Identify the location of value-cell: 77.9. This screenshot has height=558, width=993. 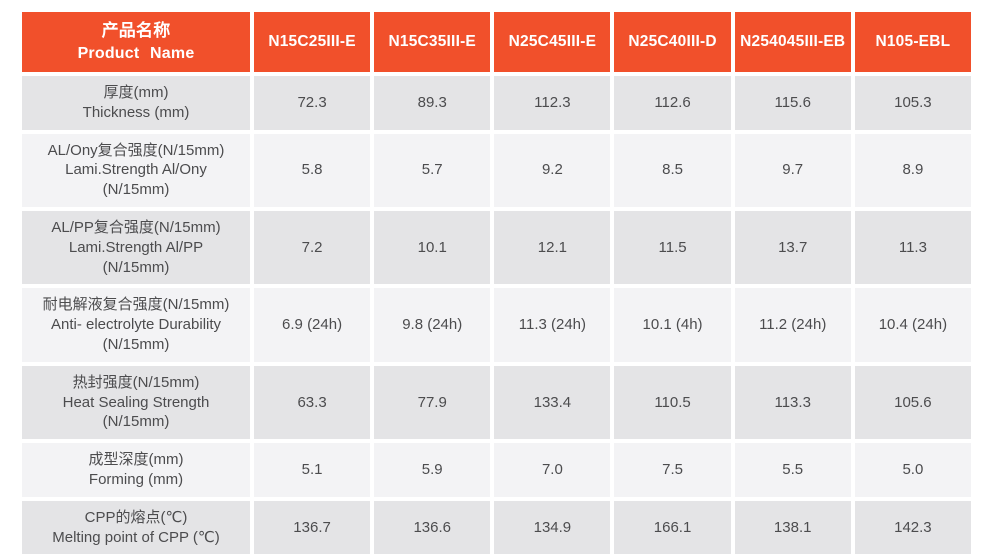
(432, 402).